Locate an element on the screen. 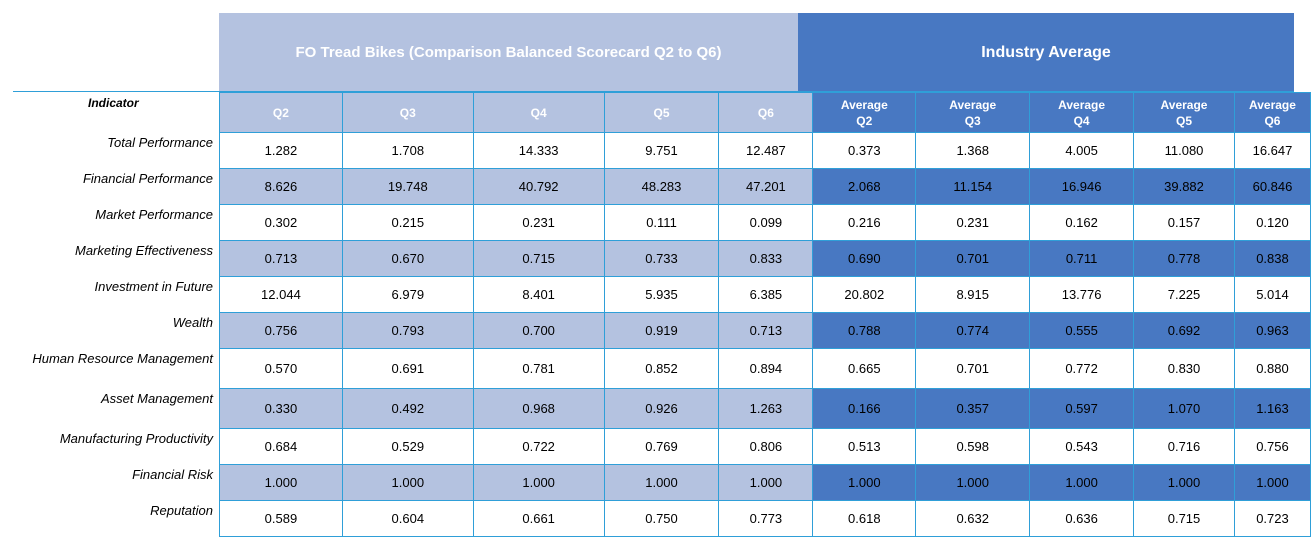 The image size is (1311, 549). company-value-cell: 0.691 is located at coordinates (407, 368).